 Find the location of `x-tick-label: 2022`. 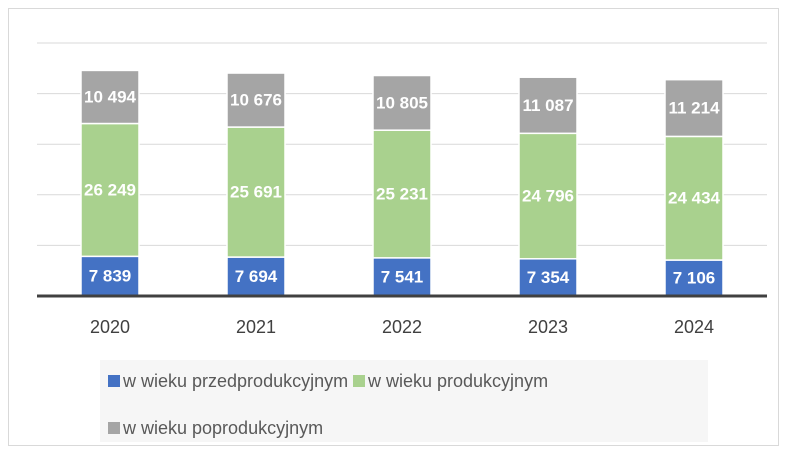

x-tick-label: 2022 is located at coordinates (402, 327).